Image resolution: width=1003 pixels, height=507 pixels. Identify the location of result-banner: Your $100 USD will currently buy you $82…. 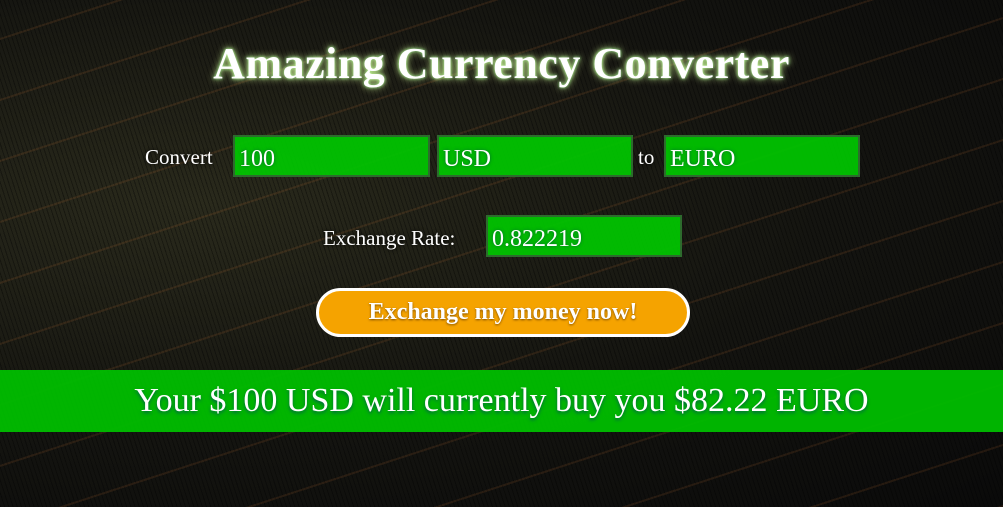
(501, 401).